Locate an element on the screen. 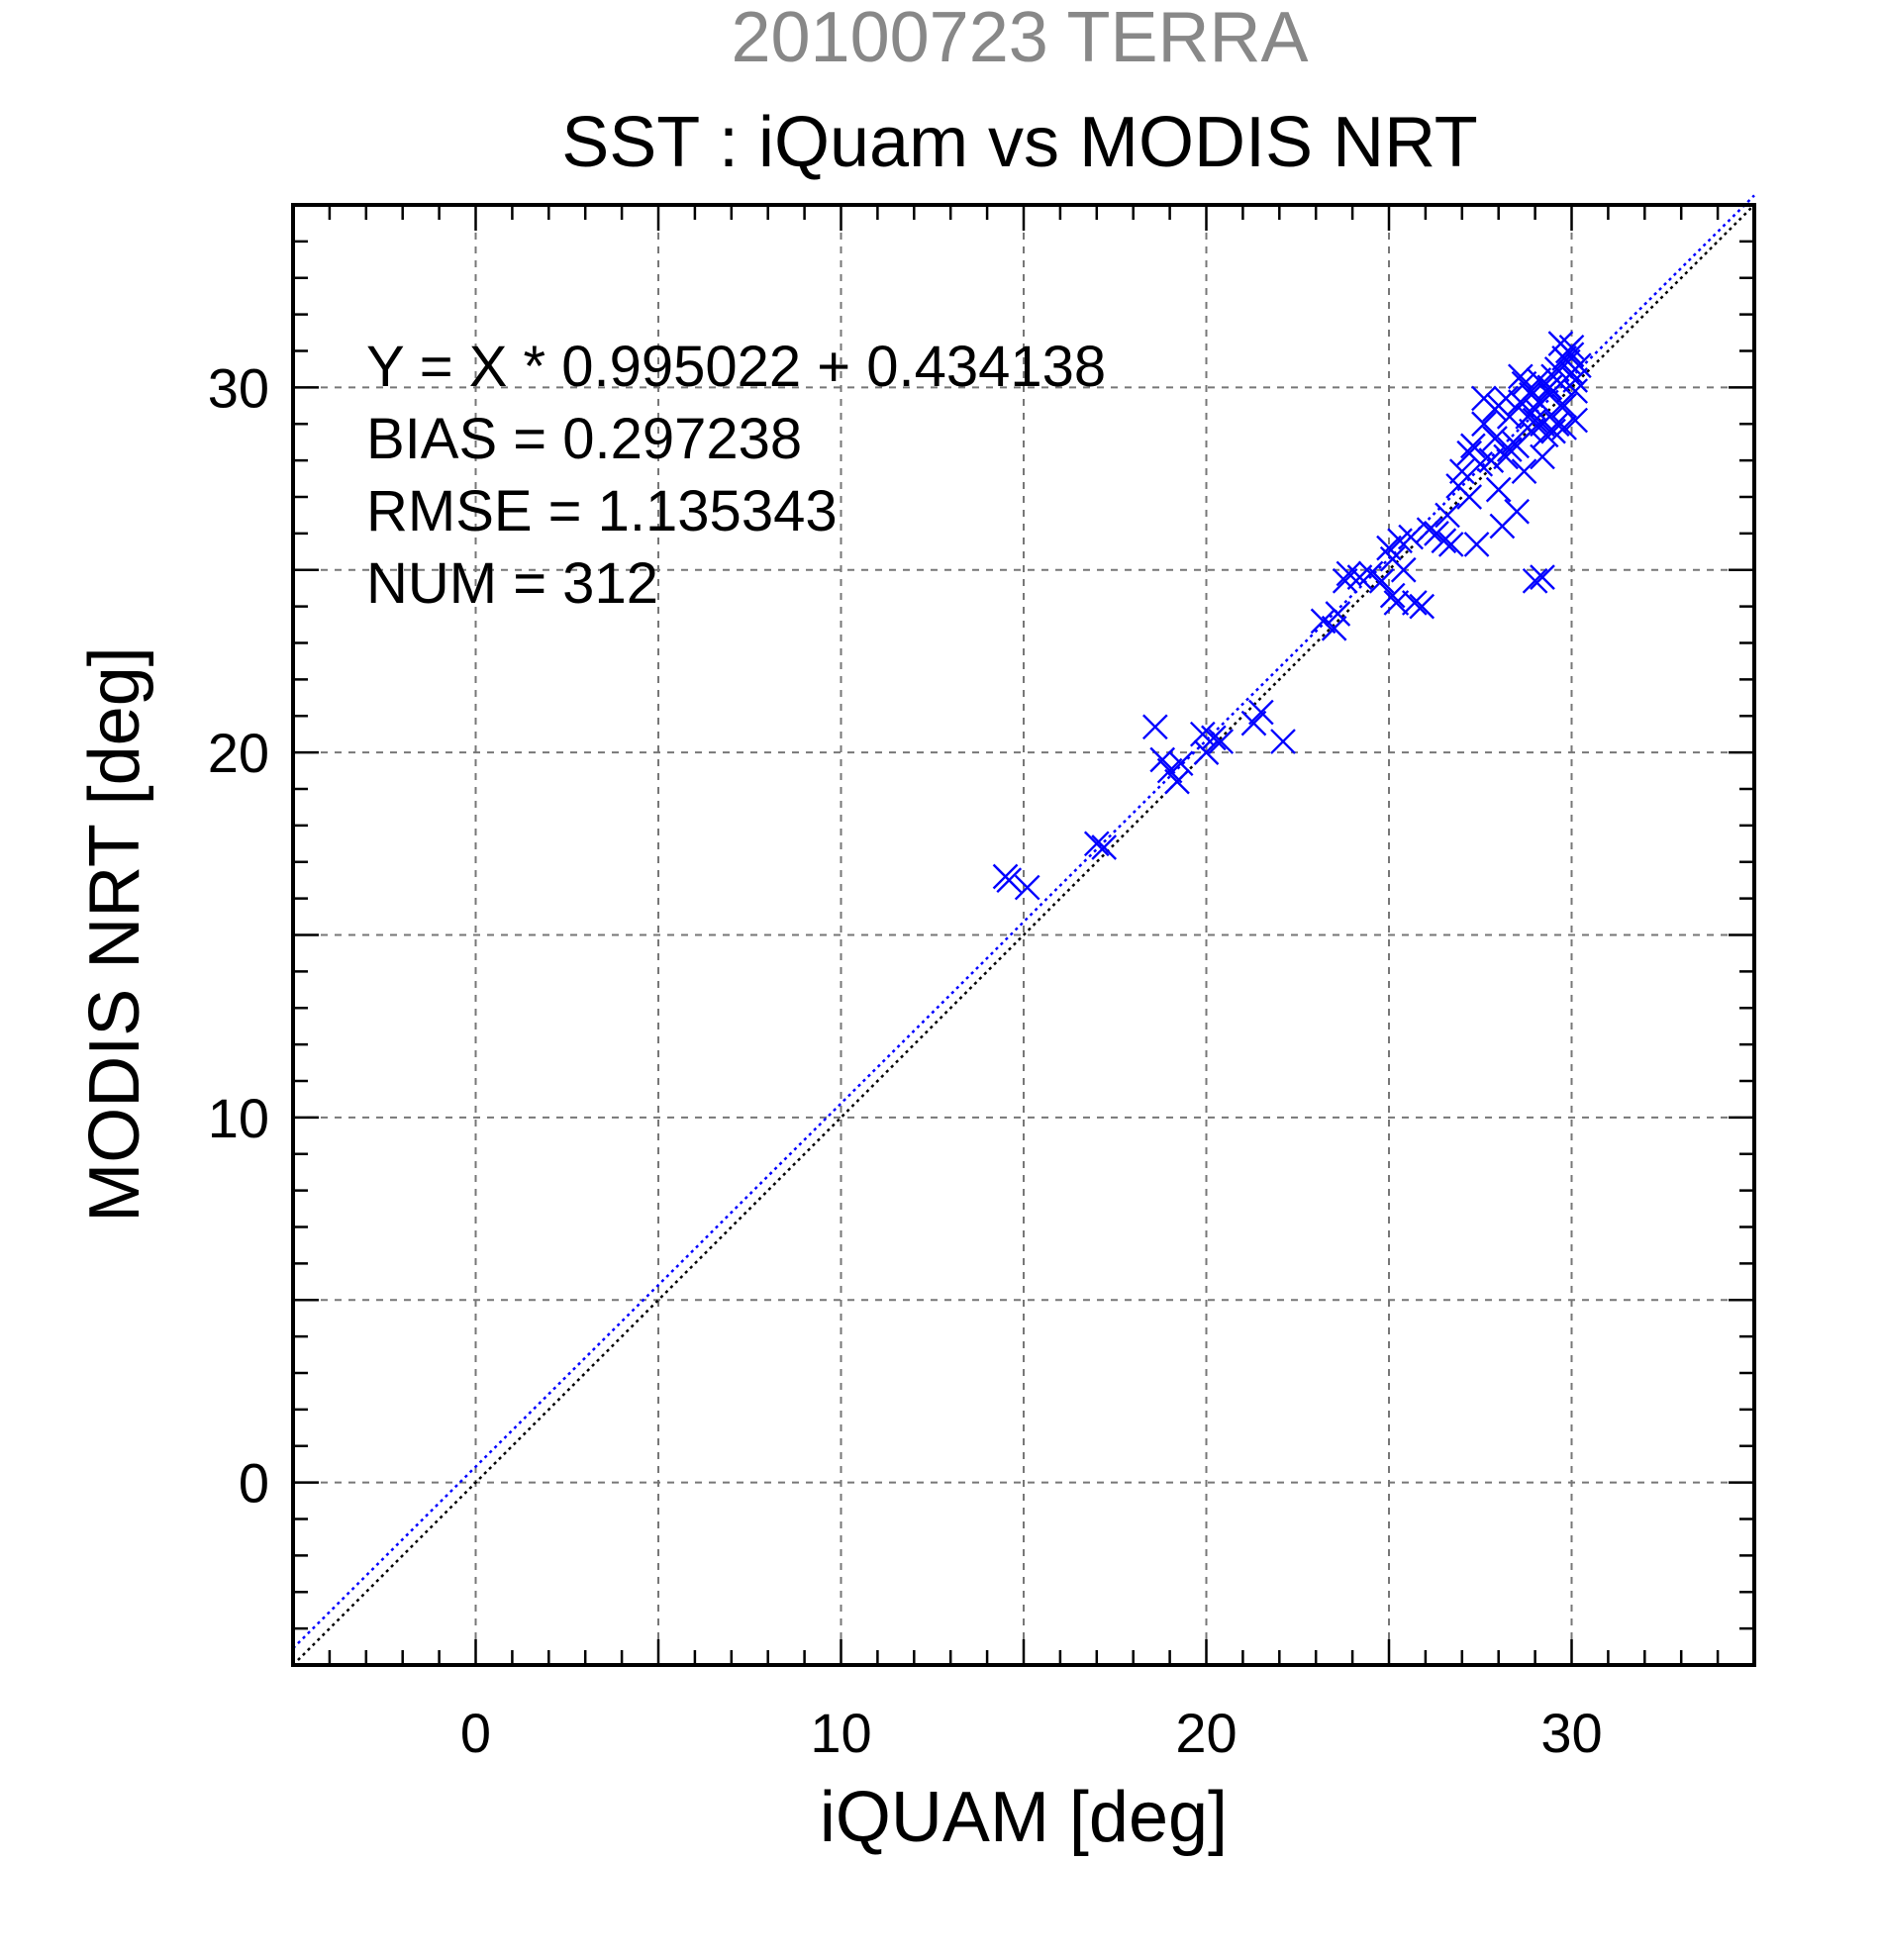  annotation-rmse: RMSE = 1.135343 is located at coordinates (602, 511).